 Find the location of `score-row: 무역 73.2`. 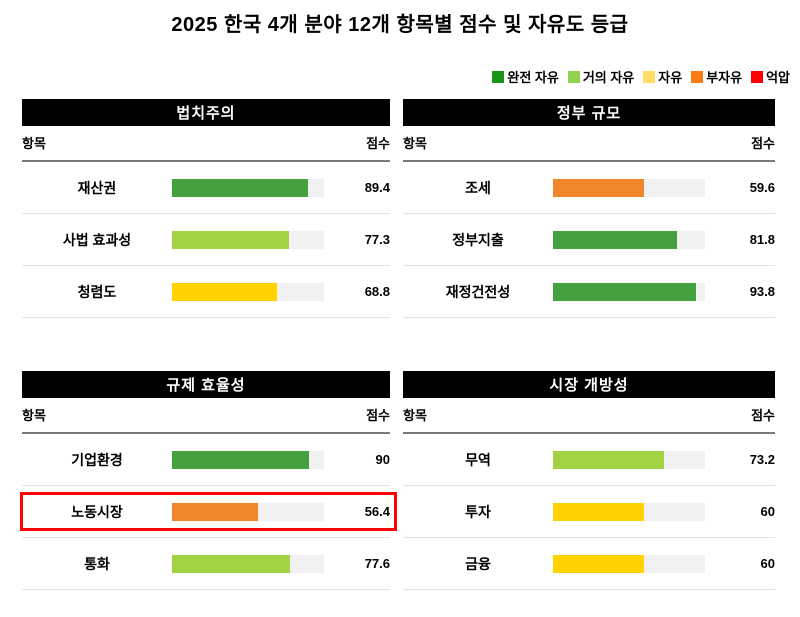

score-row: 무역 73.2 is located at coordinates (589, 460).